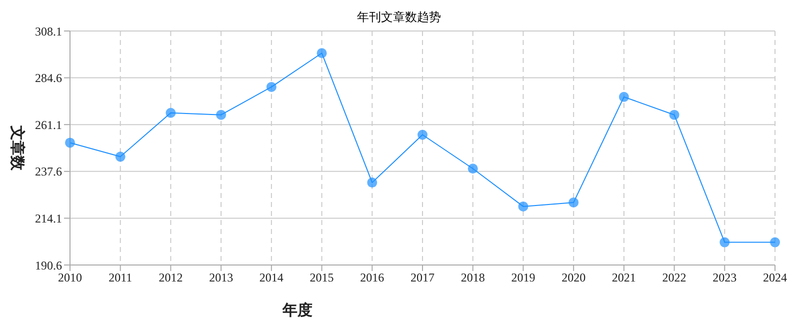 The width and height of the screenshot is (798, 330). What do you see at coordinates (724, 277) in the screenshot?
I see `x-tick-label: 2023` at bounding box center [724, 277].